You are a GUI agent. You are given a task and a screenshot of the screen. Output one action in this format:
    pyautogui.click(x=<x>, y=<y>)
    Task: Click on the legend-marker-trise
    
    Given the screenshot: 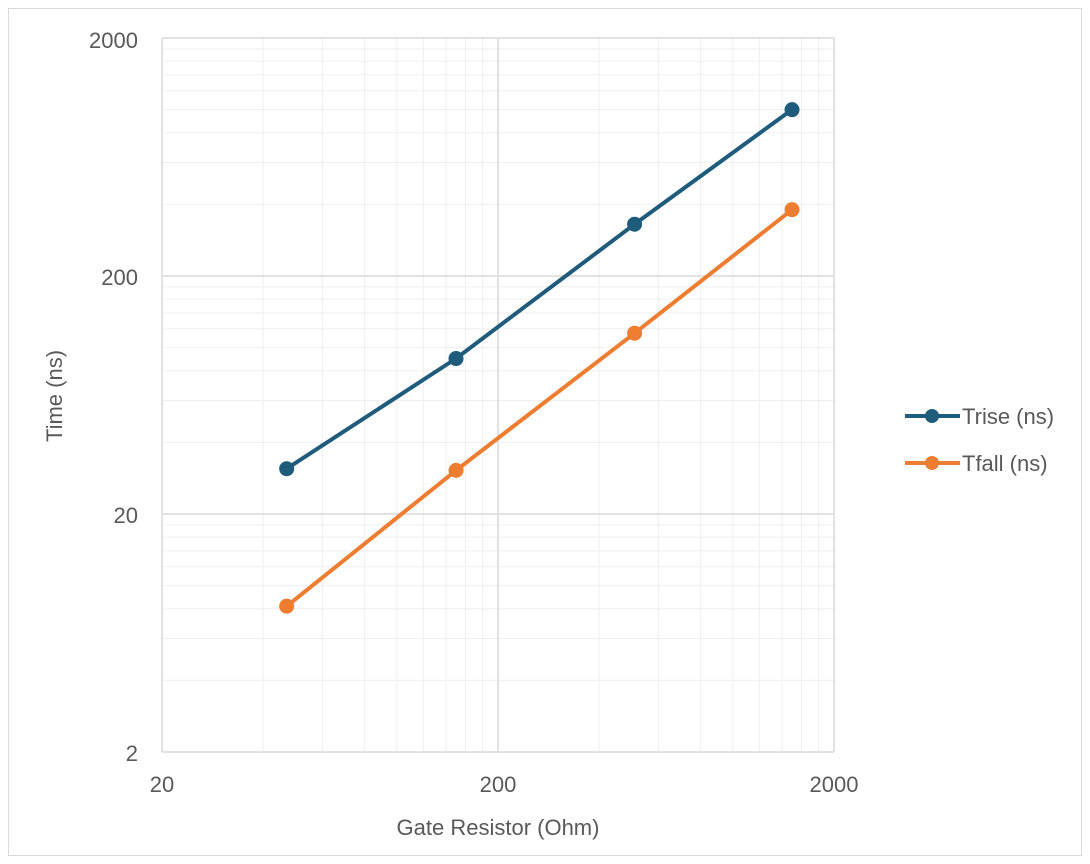 What is the action you would take?
    pyautogui.click(x=932, y=416)
    